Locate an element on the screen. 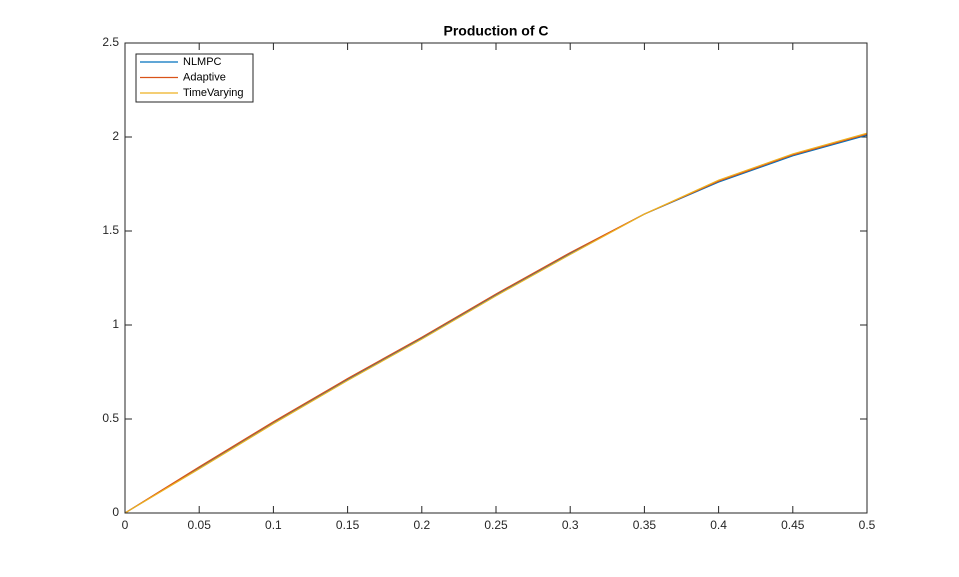 The image size is (959, 577). y-tick-label: 1 is located at coordinates (115, 324).